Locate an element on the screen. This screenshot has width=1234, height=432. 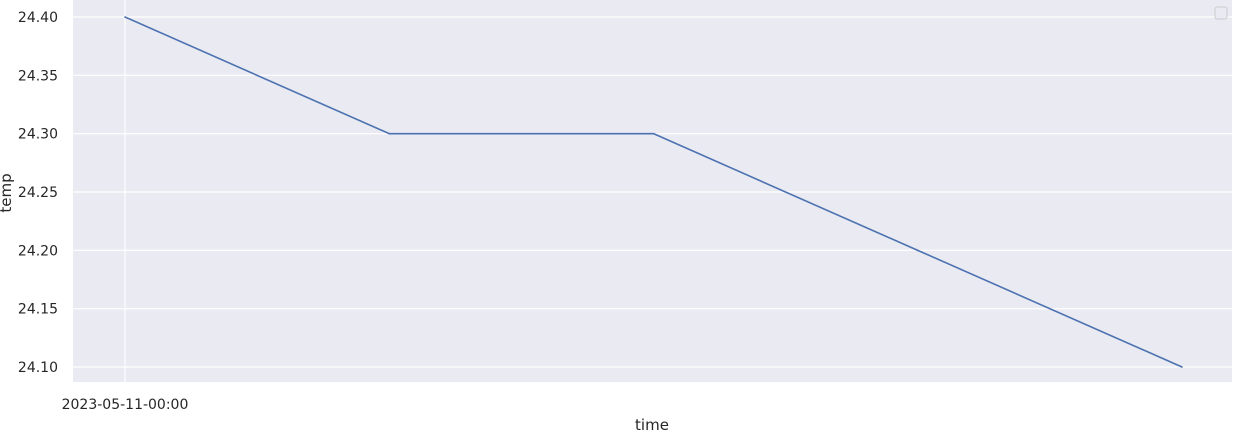
x-tick-labels: 2023-05-11-00:00 is located at coordinates (125, 405).